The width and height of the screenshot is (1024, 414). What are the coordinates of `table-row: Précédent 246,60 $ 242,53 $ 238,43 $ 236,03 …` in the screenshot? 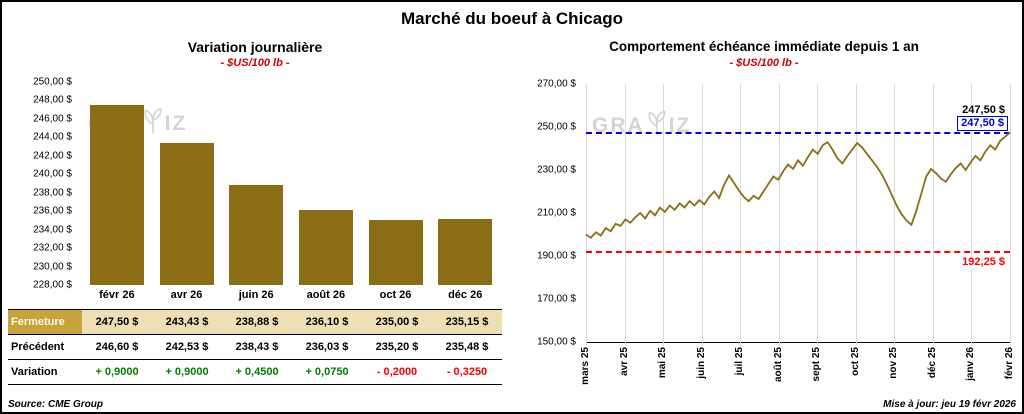 It's located at (255, 347).